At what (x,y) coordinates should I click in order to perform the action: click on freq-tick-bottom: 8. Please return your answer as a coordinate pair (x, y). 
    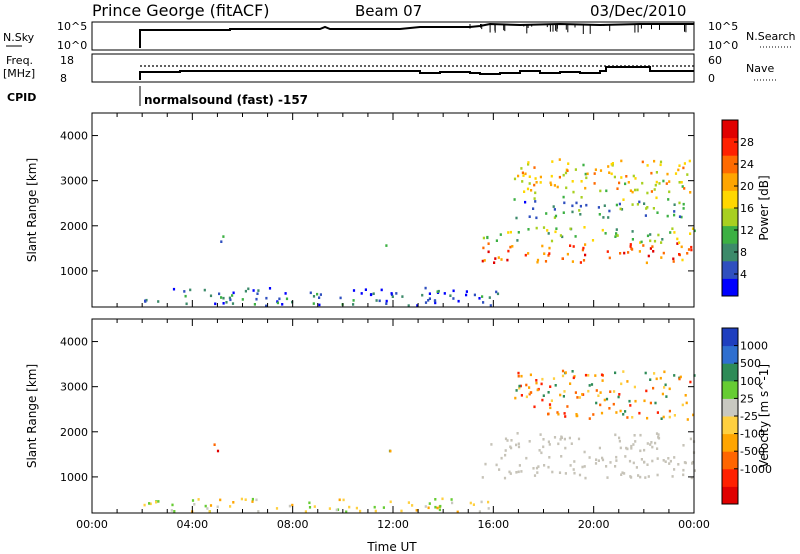
    Looking at the image, I should click on (63, 78).